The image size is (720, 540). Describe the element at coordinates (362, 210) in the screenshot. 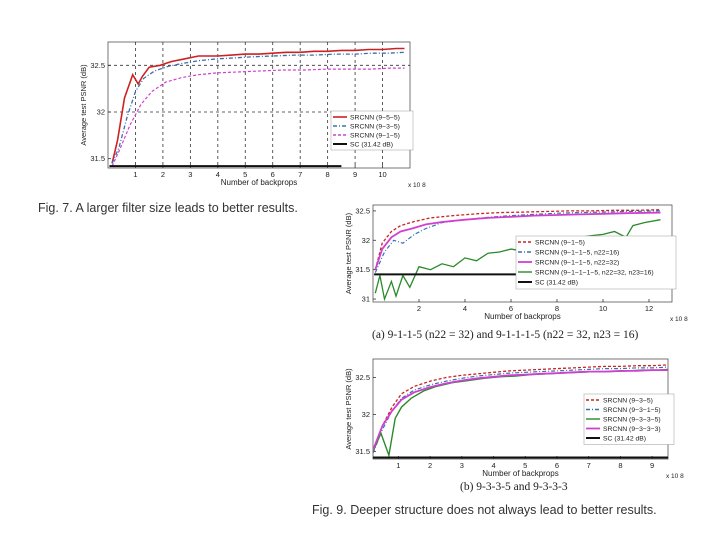

I see `fig9a-ytick-label-3: 32.5` at that location.